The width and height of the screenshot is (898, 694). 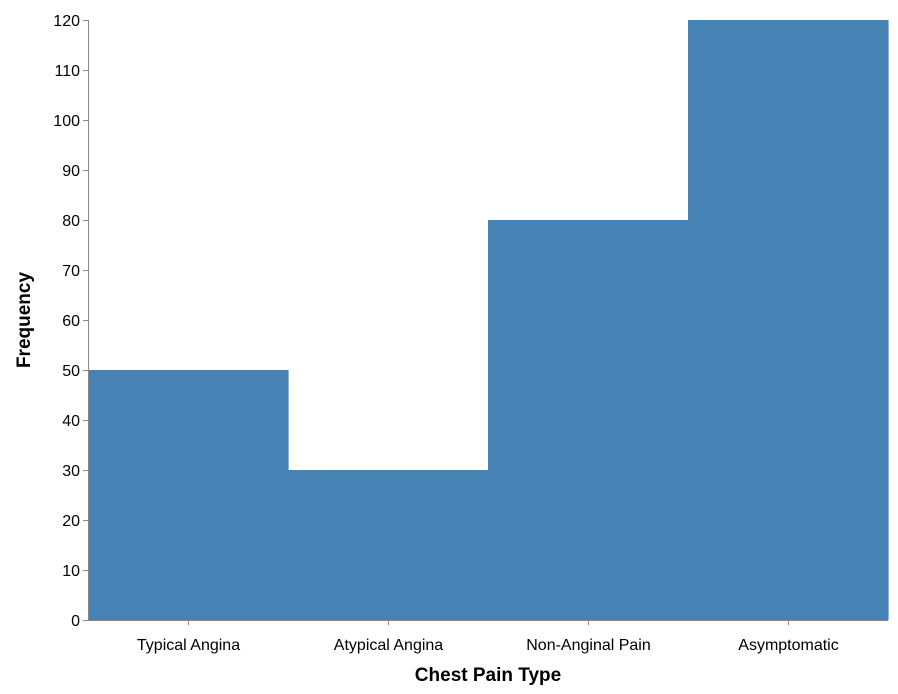 I want to click on y-tick-label: 40, so click(x=71, y=421).